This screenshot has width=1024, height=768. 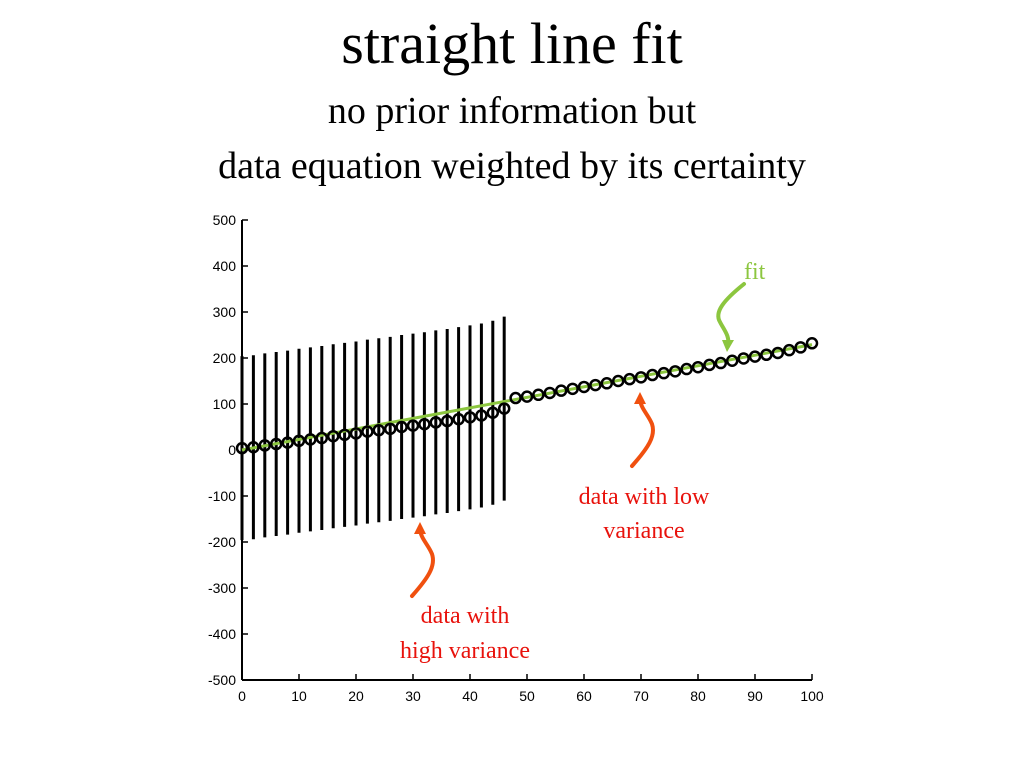 I want to click on low-variance-label-line2: variance, so click(x=643, y=531).